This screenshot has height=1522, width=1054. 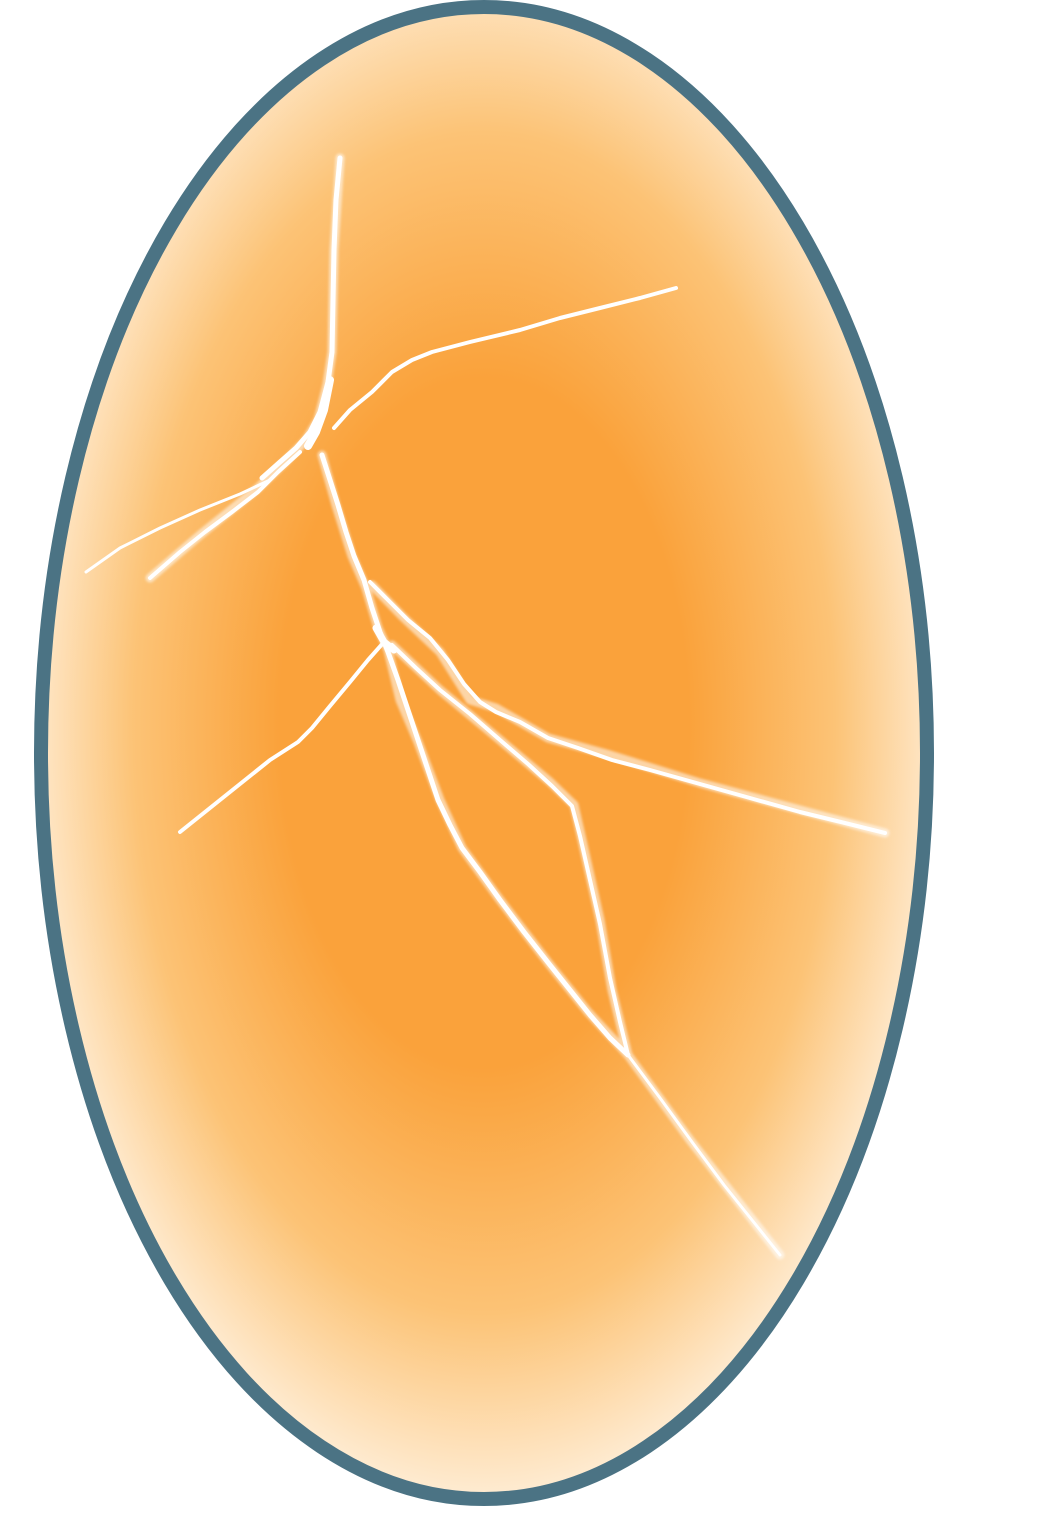 I want to click on crack-right-long, so click(x=627, y=707).